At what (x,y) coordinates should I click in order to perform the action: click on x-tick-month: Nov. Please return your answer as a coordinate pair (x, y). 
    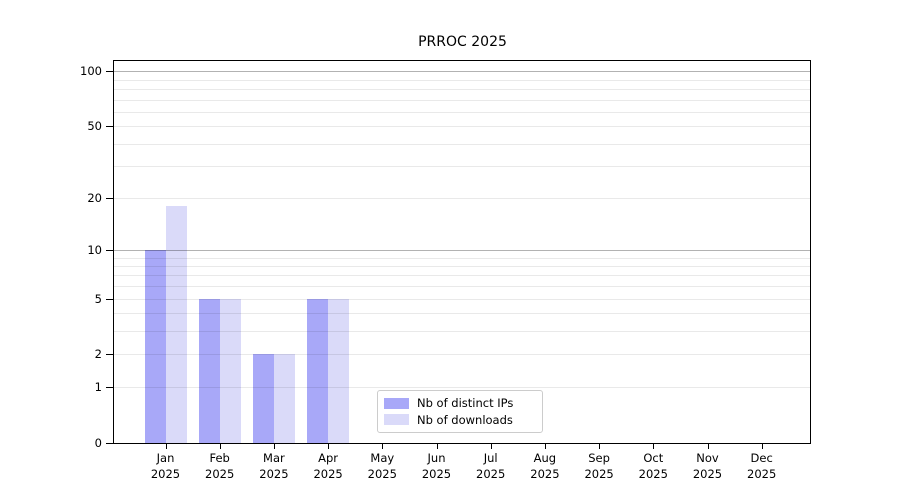
    Looking at the image, I should click on (707, 458).